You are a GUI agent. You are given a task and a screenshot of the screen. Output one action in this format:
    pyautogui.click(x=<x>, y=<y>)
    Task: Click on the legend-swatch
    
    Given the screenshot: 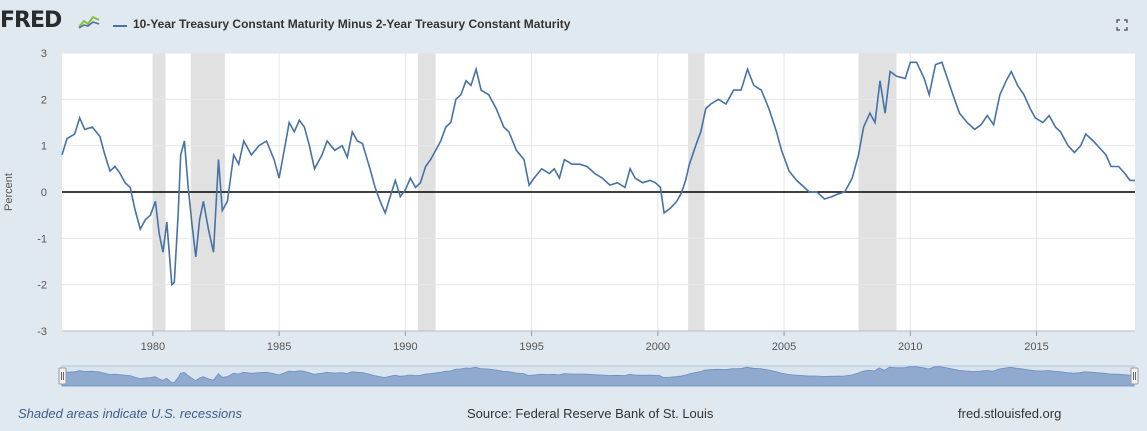 What is the action you would take?
    pyautogui.click(x=120, y=26)
    